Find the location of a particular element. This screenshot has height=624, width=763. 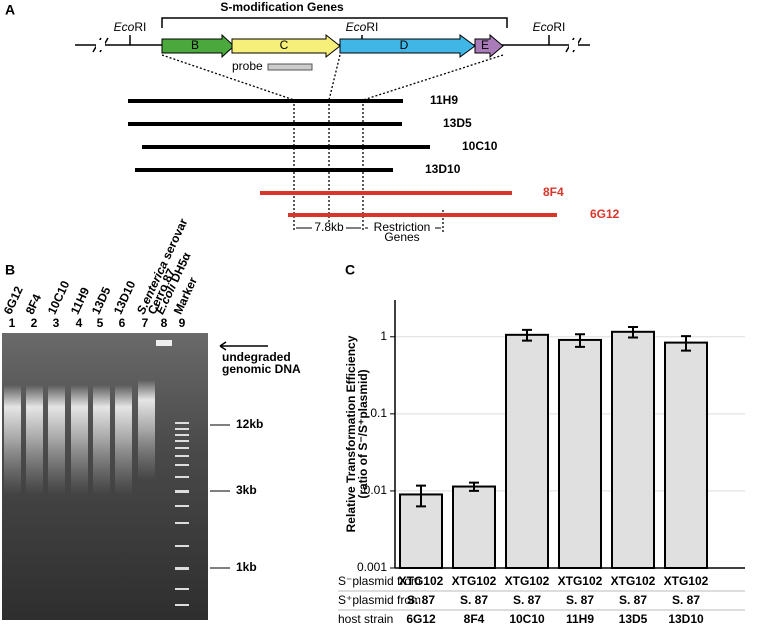

clone-label: 10C10 is located at coordinates (480, 146).